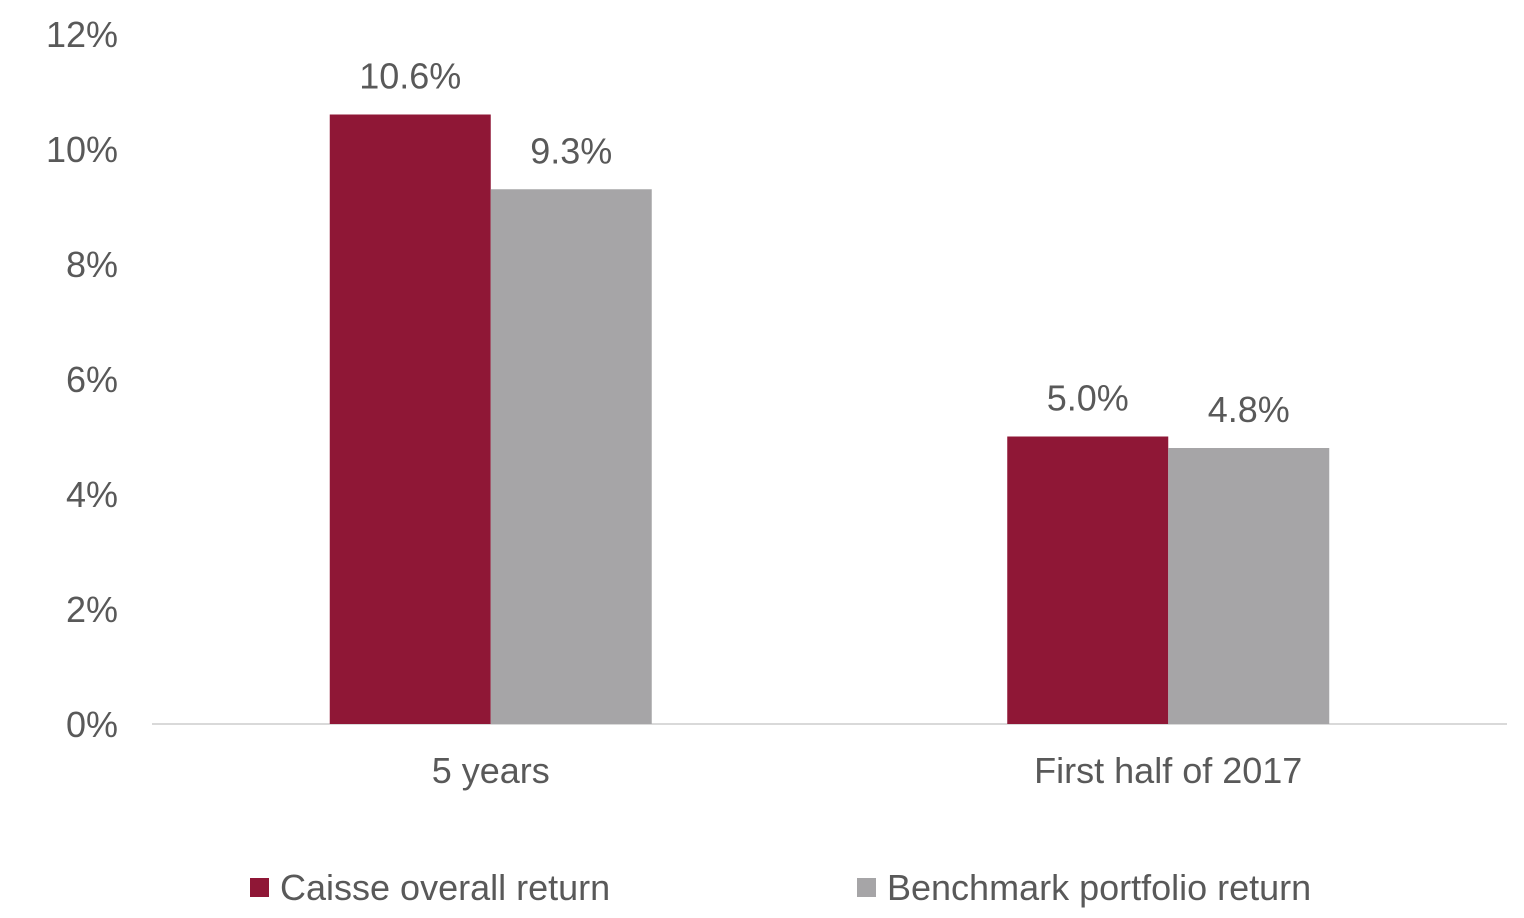  Describe the element at coordinates (92, 724) in the screenshot. I see `y-tick-label: 0%` at that location.